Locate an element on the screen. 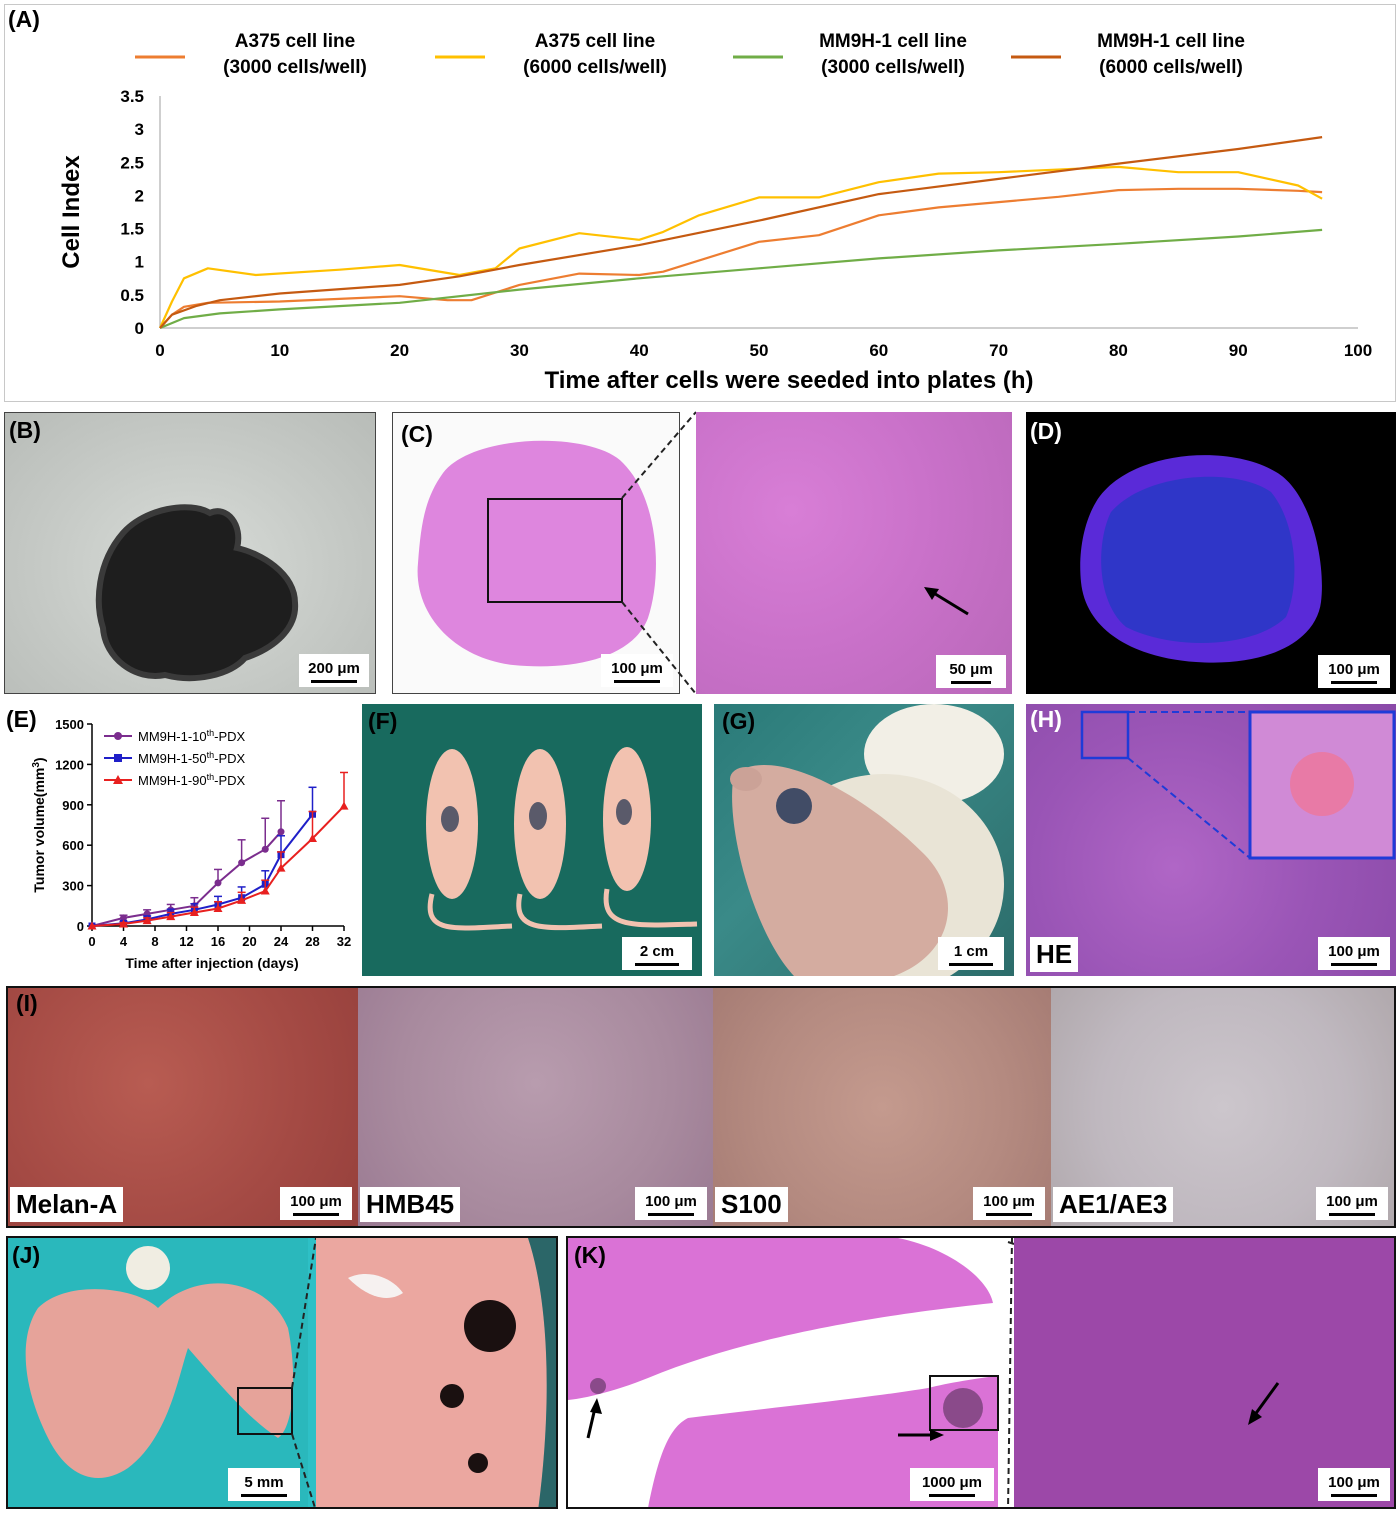 This screenshot has width=1400, height=1513. x-tick-label: 0 is located at coordinates (91, 941).